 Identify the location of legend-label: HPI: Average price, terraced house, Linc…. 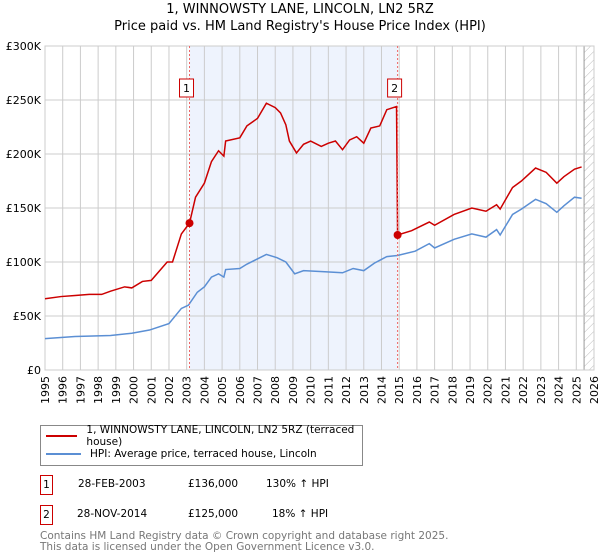
(203, 454).